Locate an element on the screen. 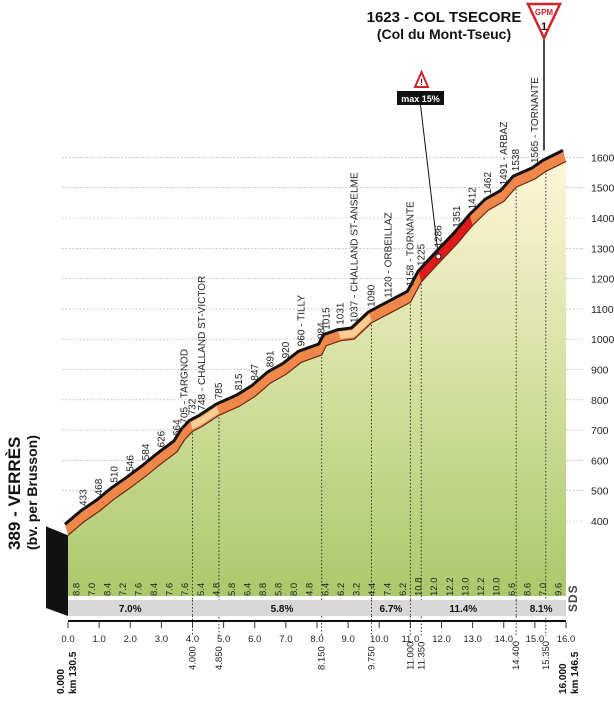 The image size is (614, 705). max-gradient-callout: ! max 15% is located at coordinates (420, 87).